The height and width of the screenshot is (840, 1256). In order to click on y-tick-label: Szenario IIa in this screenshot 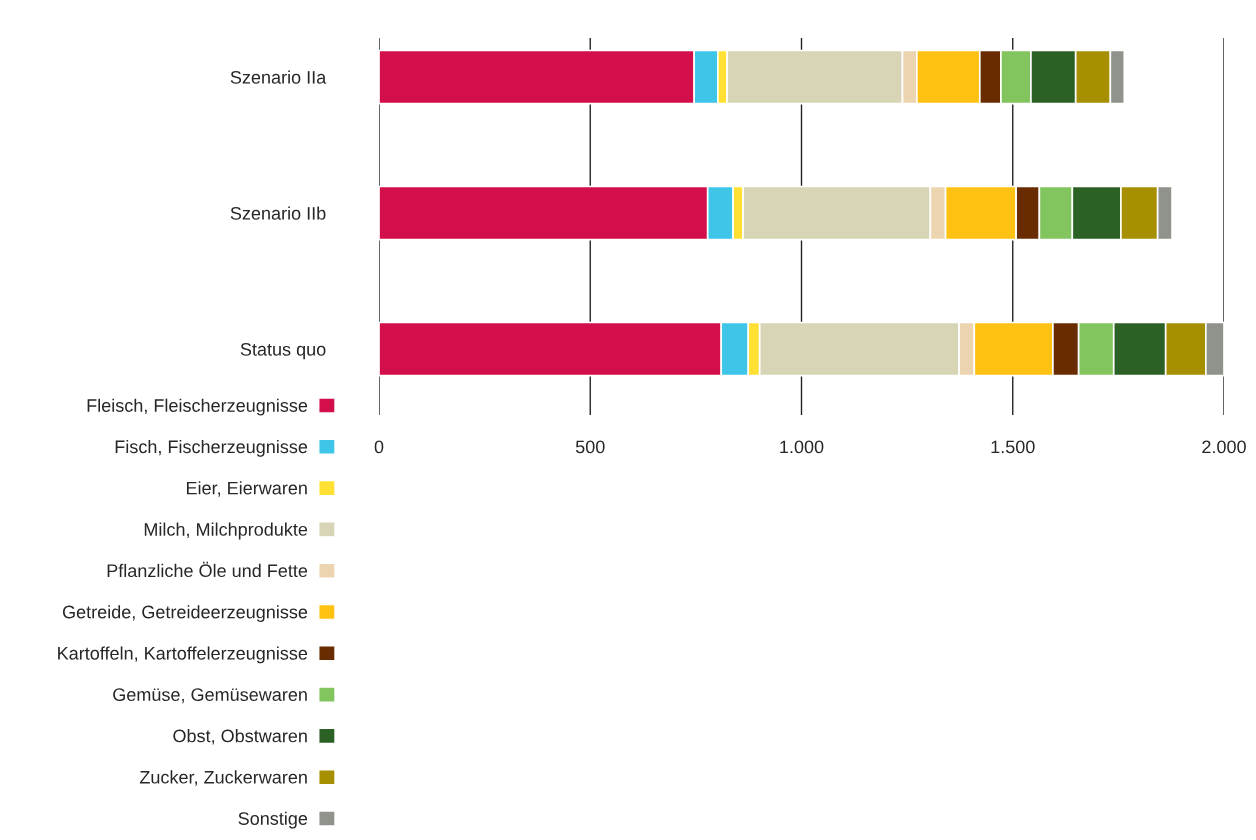, I will do `click(278, 77)`.